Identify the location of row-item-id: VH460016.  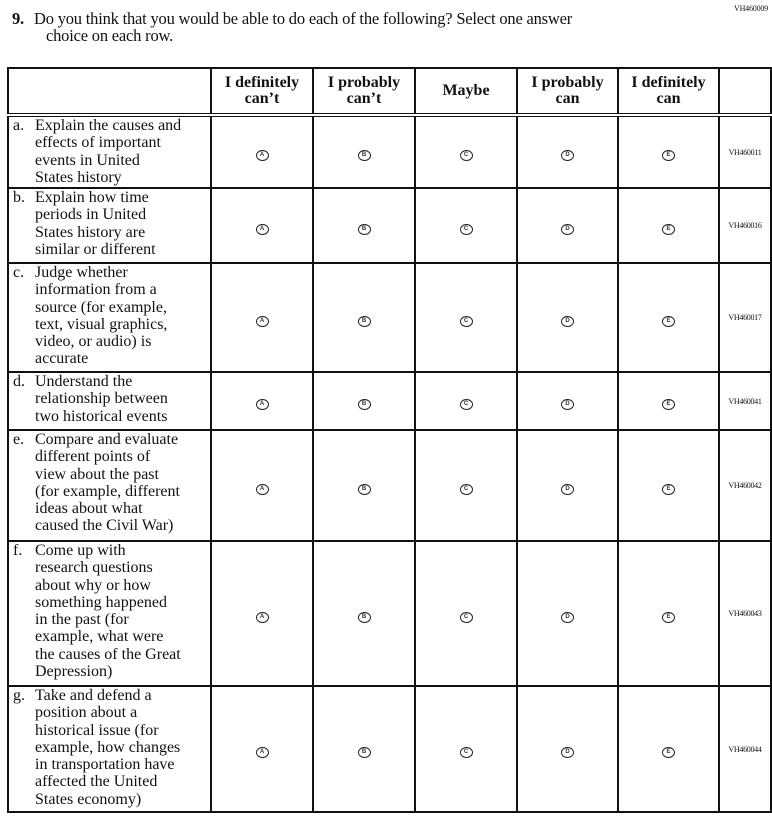
(745, 225).